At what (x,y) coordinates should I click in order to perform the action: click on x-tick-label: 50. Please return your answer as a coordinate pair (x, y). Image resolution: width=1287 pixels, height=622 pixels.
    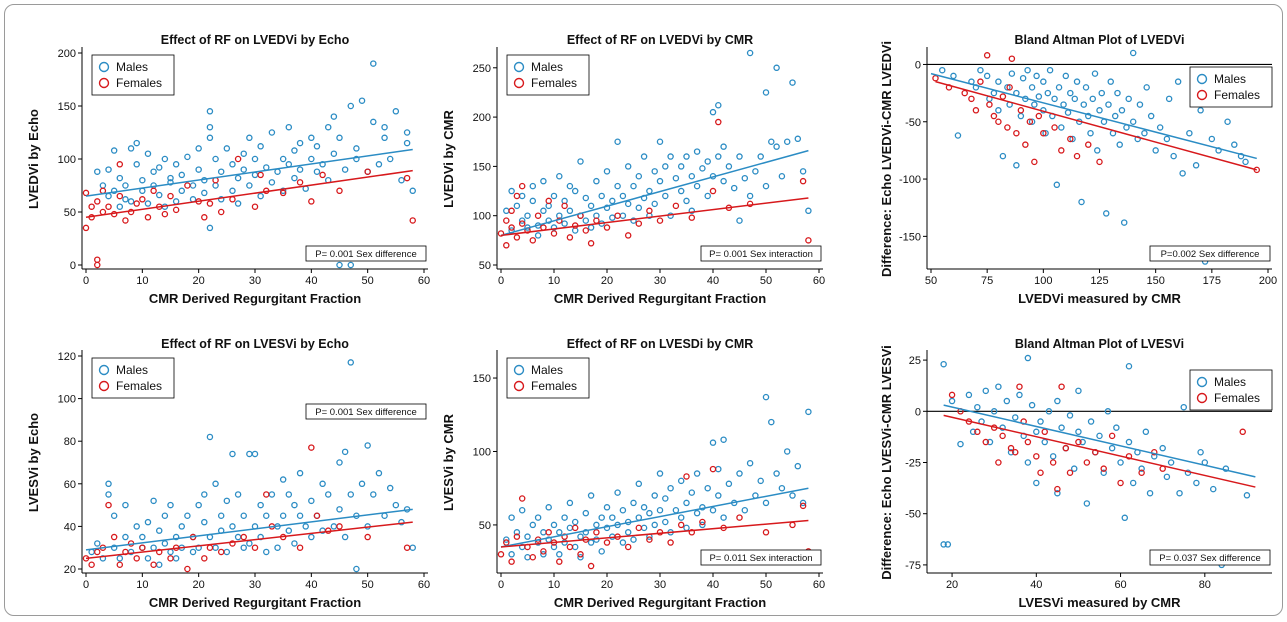
    Looking at the image, I should click on (766, 585).